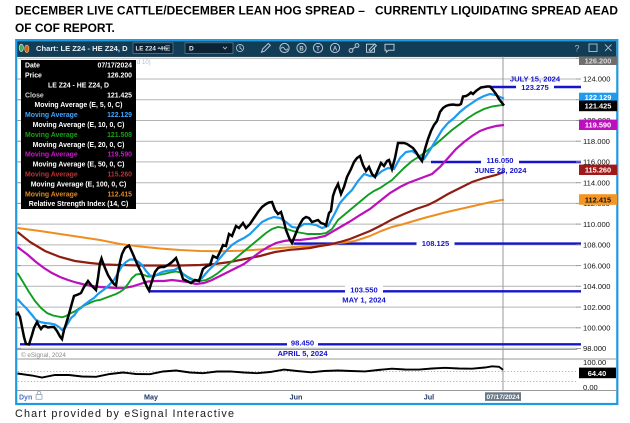 The width and height of the screenshot is (630, 423). I want to click on svg-text: Date, so click(32, 66).